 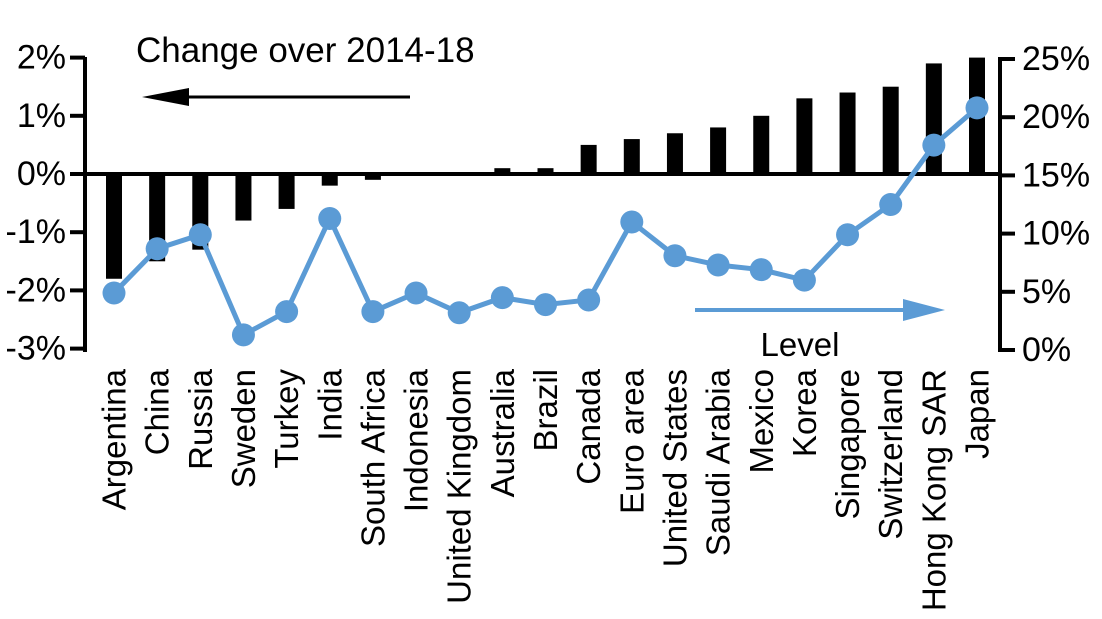 What do you see at coordinates (243, 335) in the screenshot?
I see `dot-sweden` at bounding box center [243, 335].